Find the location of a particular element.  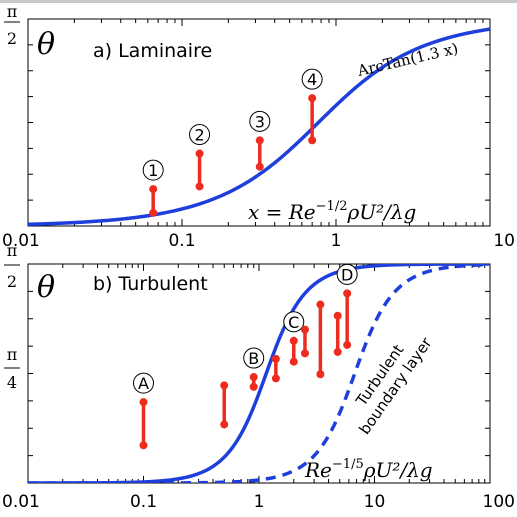

panel-b-xlabel: Re−1/5ρU²/λg is located at coordinates (368, 469).